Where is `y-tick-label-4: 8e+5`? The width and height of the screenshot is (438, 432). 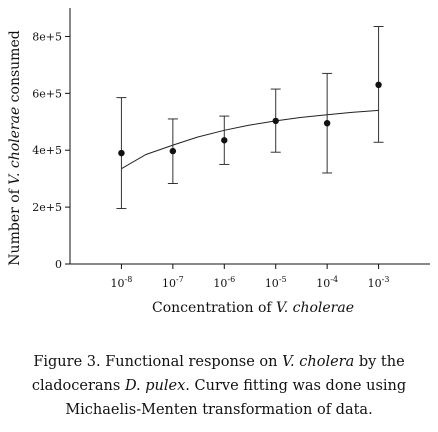
y-tick-label-4: 8e+5 is located at coordinates (47, 36).